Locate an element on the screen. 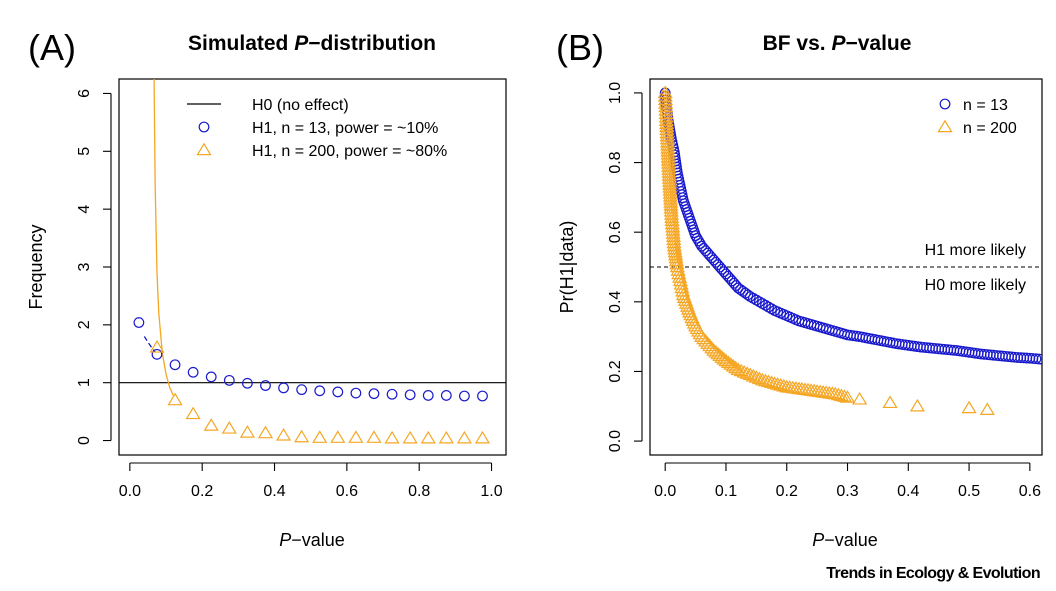 The image size is (1056, 591). y-tick-label: 0.8 is located at coordinates (615, 162).